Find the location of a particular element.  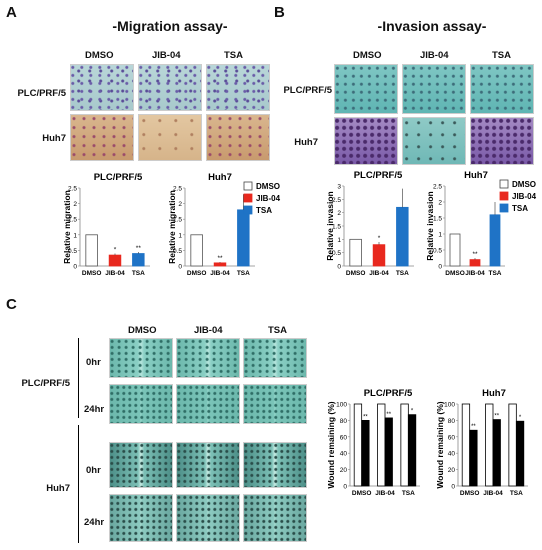

chart-4-title: PLC/PRF/5 is located at coordinates (388, 393).